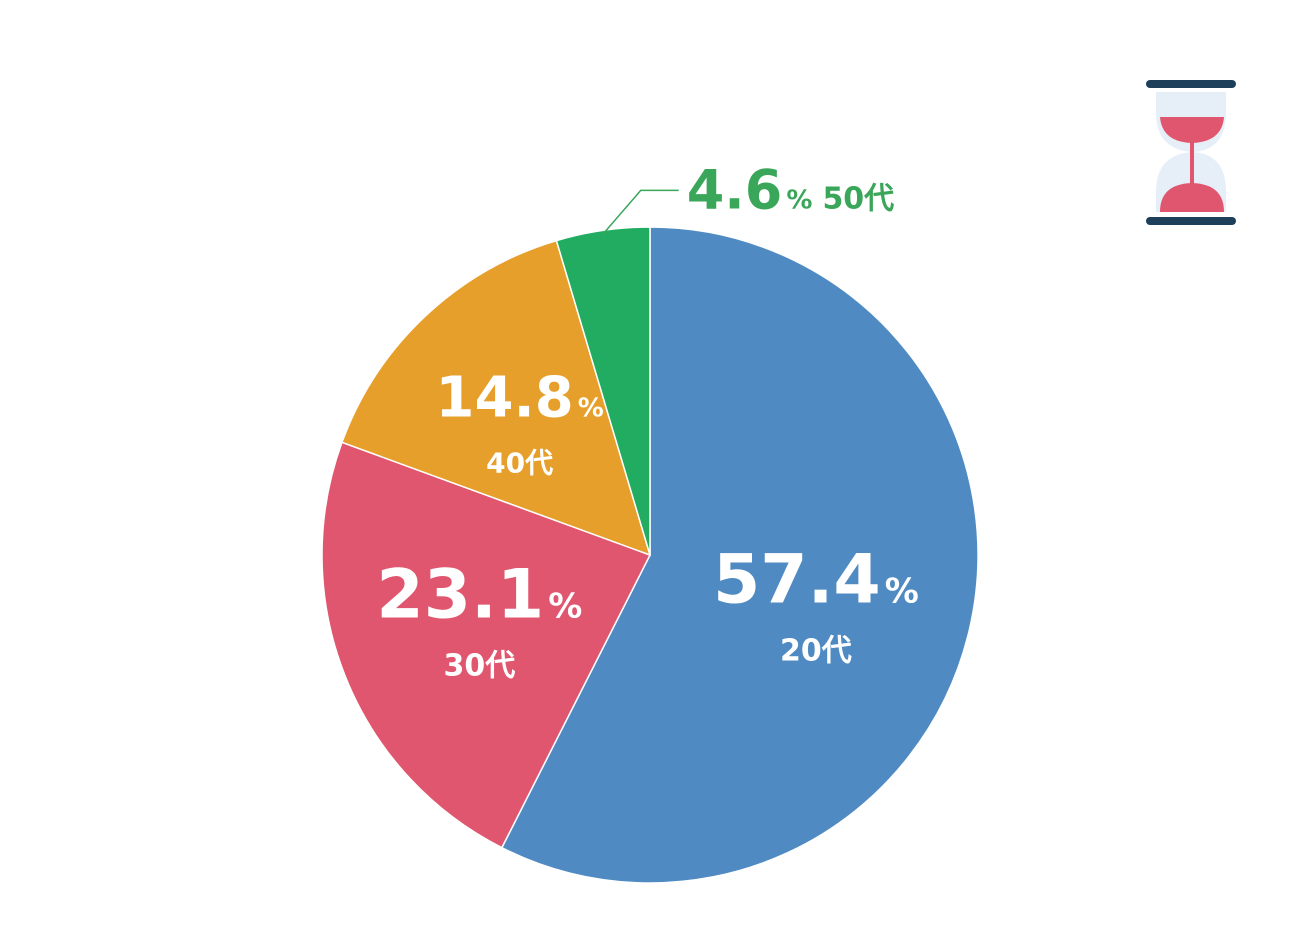 The image size is (1300, 948). Describe the element at coordinates (790, 189) in the screenshot. I see `slice-value-label: 4.6% 50代` at that location.